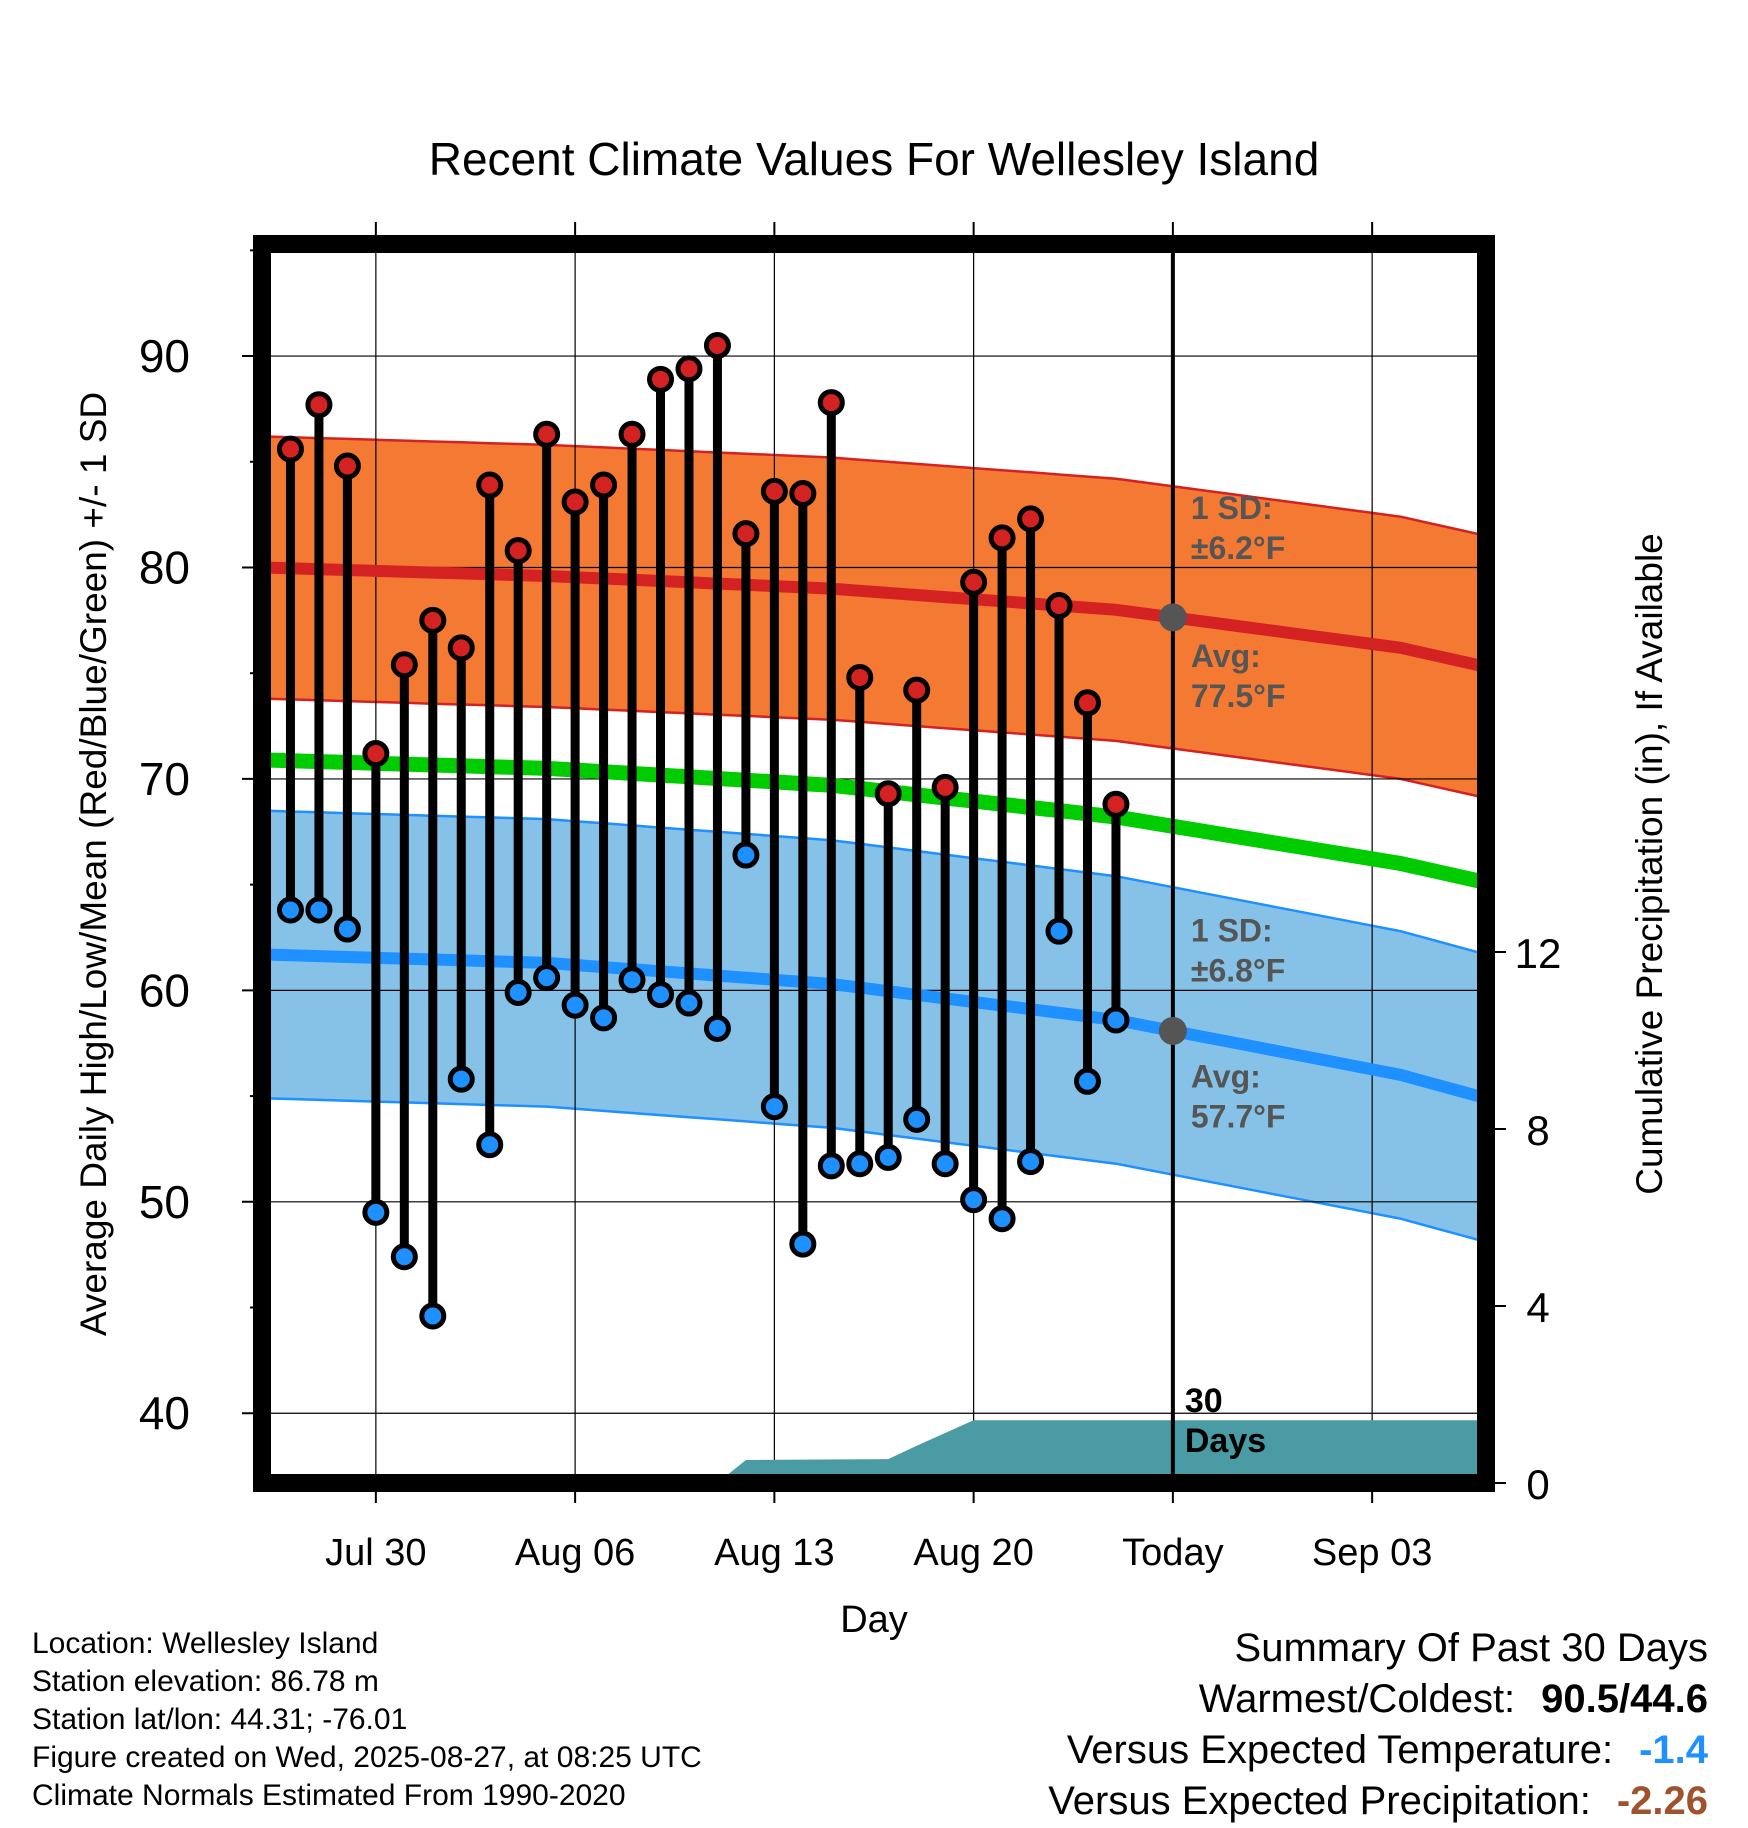 The height and width of the screenshot is (1828, 1748). Describe the element at coordinates (1624, 1699) in the screenshot. I see `warm-cold-value: 90.5/44.6` at that location.